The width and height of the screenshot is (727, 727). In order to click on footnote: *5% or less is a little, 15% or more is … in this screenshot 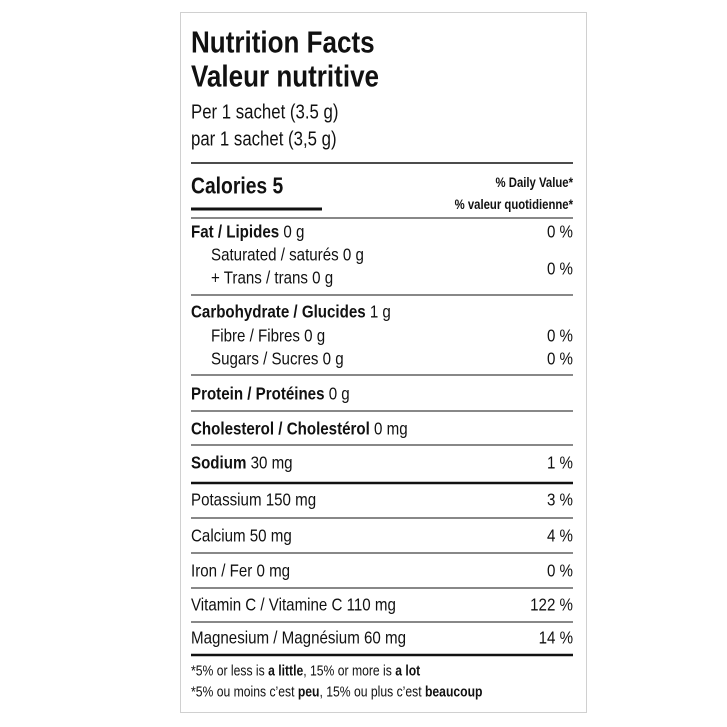, I will do `click(306, 670)`.